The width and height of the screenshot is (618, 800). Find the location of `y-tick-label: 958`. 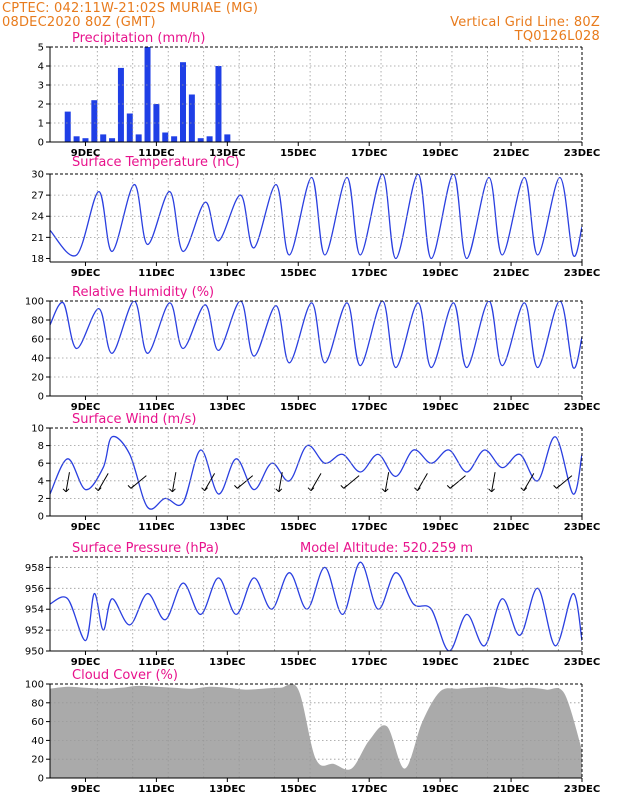

y-tick-label: 958 is located at coordinates (34, 568).